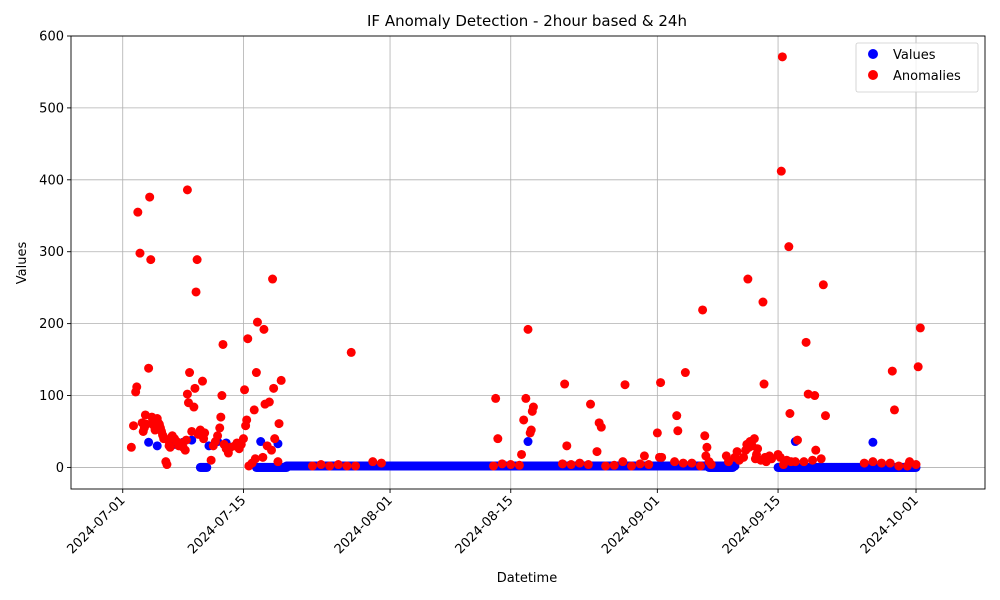 The height and width of the screenshot is (600, 1000). Describe the element at coordinates (51, 396) in the screenshot. I see `y-tick-label: 100` at that location.